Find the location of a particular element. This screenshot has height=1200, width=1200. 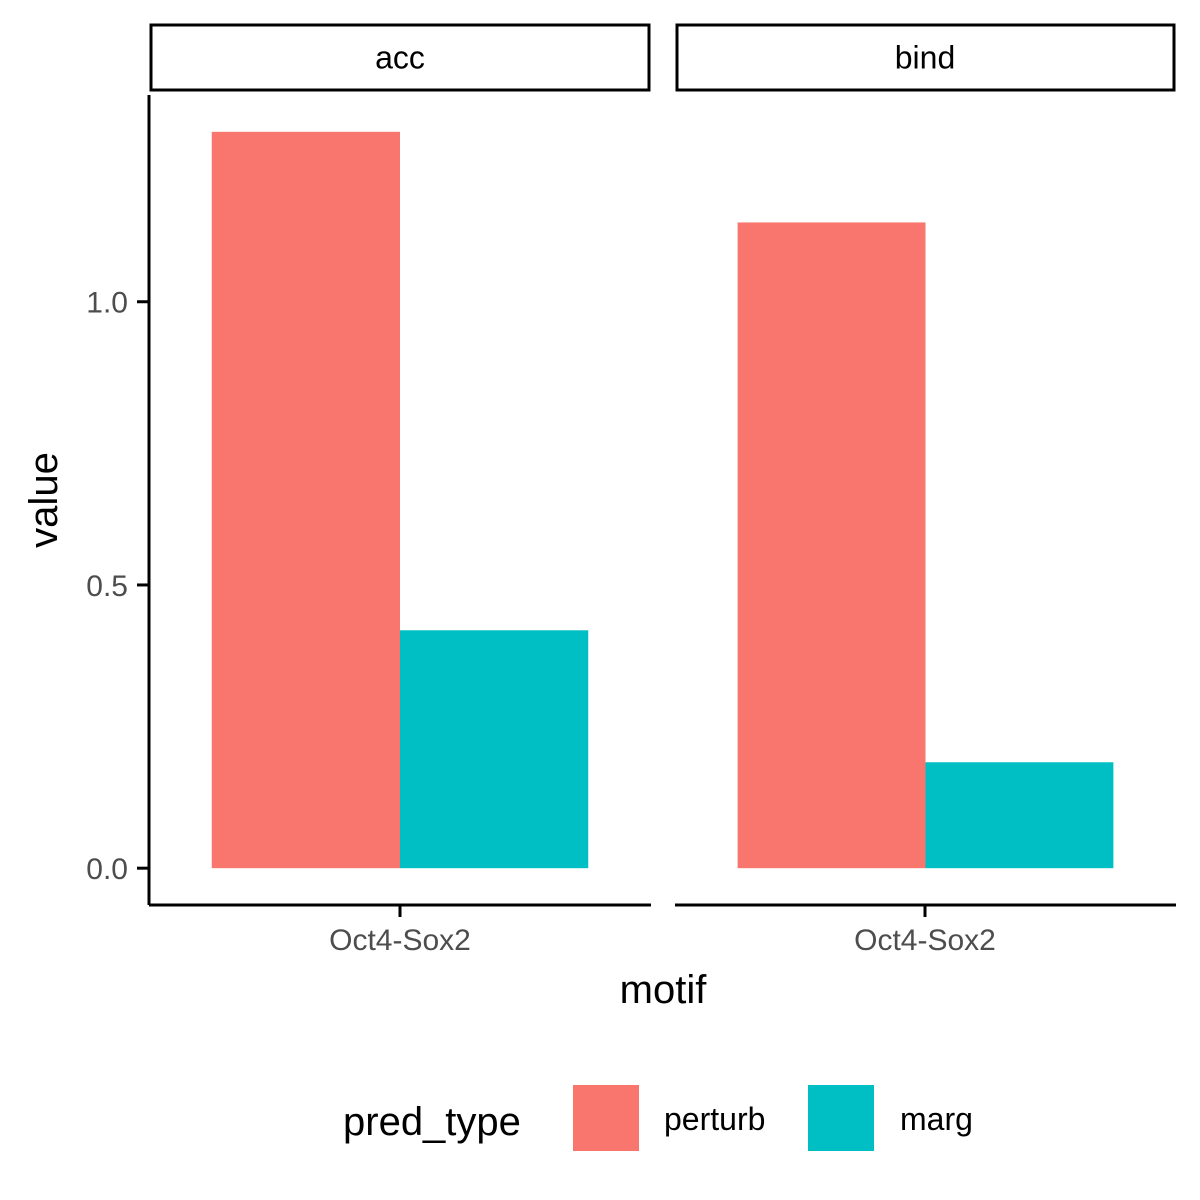

x-axis-title: motif is located at coordinates (664, 990).